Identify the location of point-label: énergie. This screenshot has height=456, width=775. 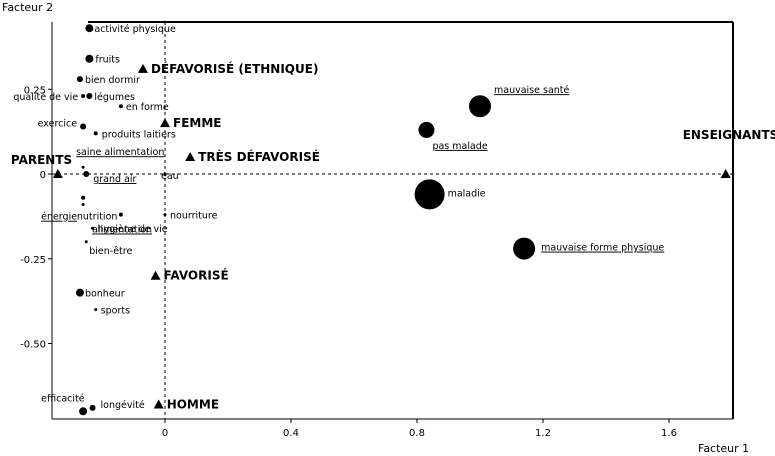
(59, 217).